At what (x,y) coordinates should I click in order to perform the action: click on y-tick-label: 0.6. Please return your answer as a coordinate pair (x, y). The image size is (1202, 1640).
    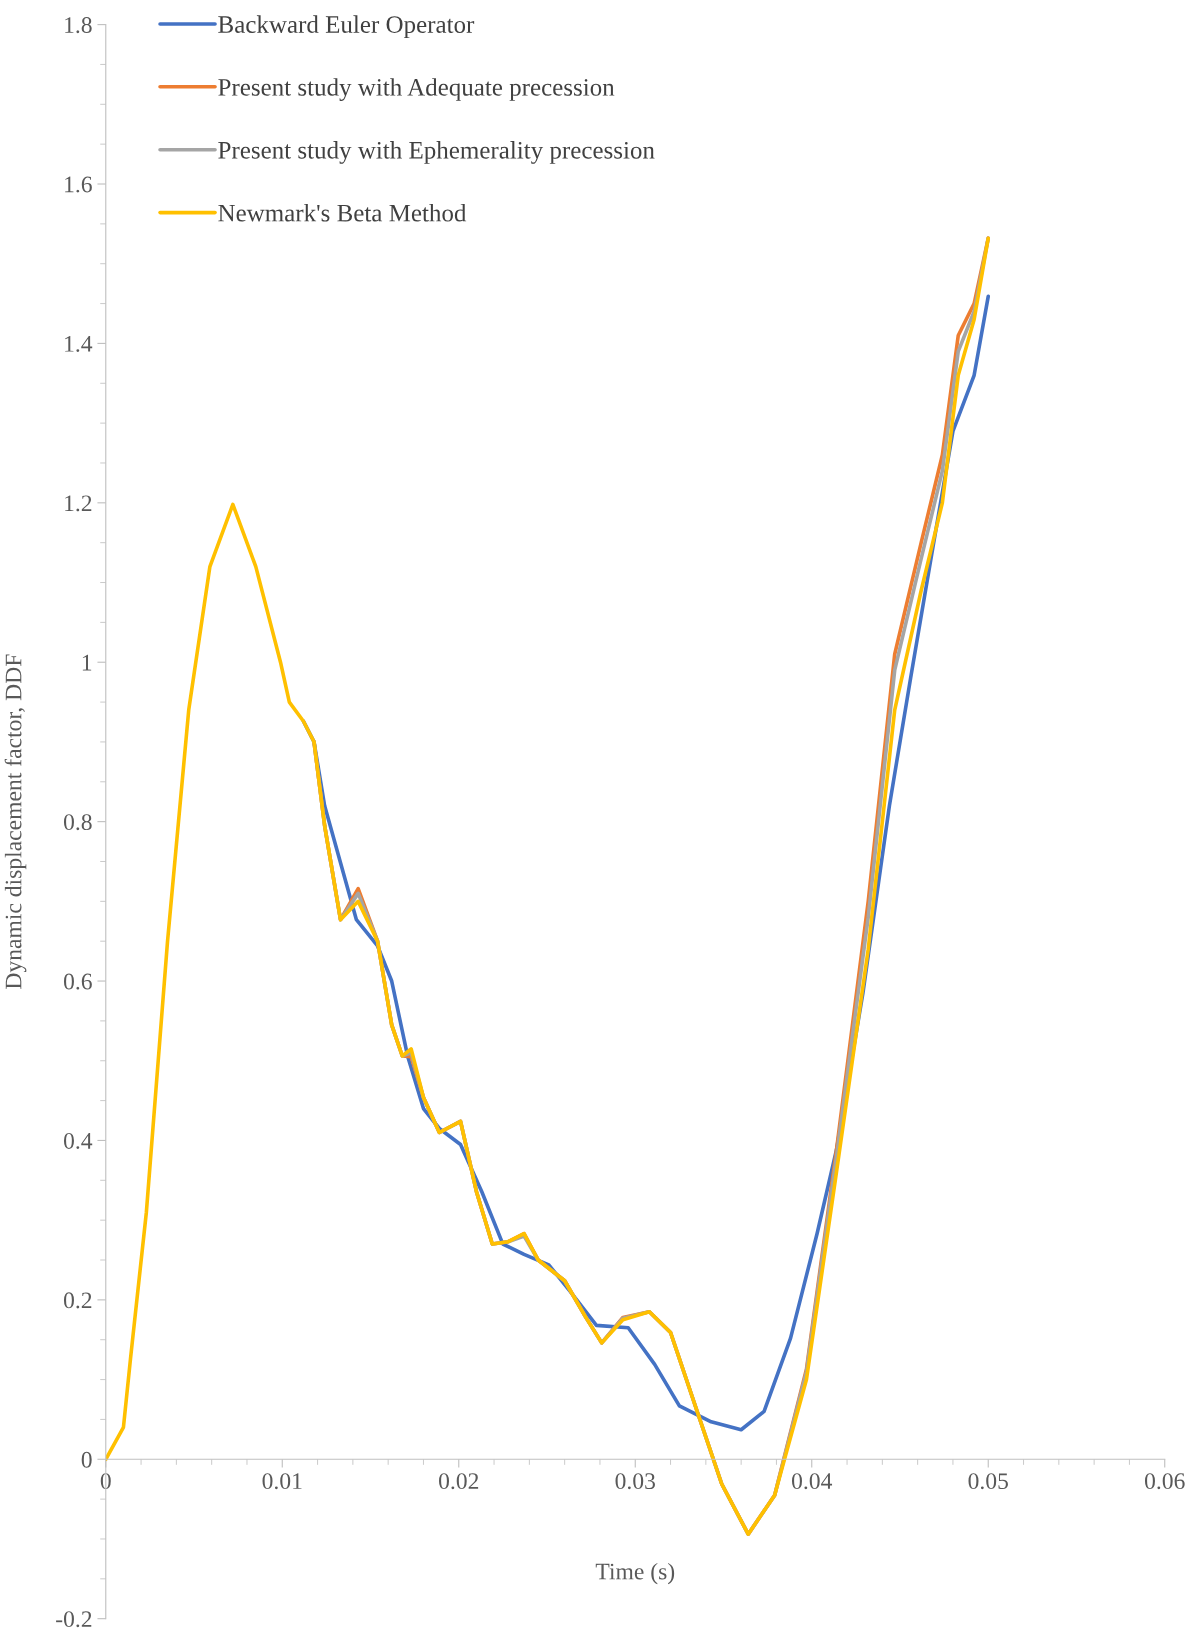
    Looking at the image, I should click on (77, 981).